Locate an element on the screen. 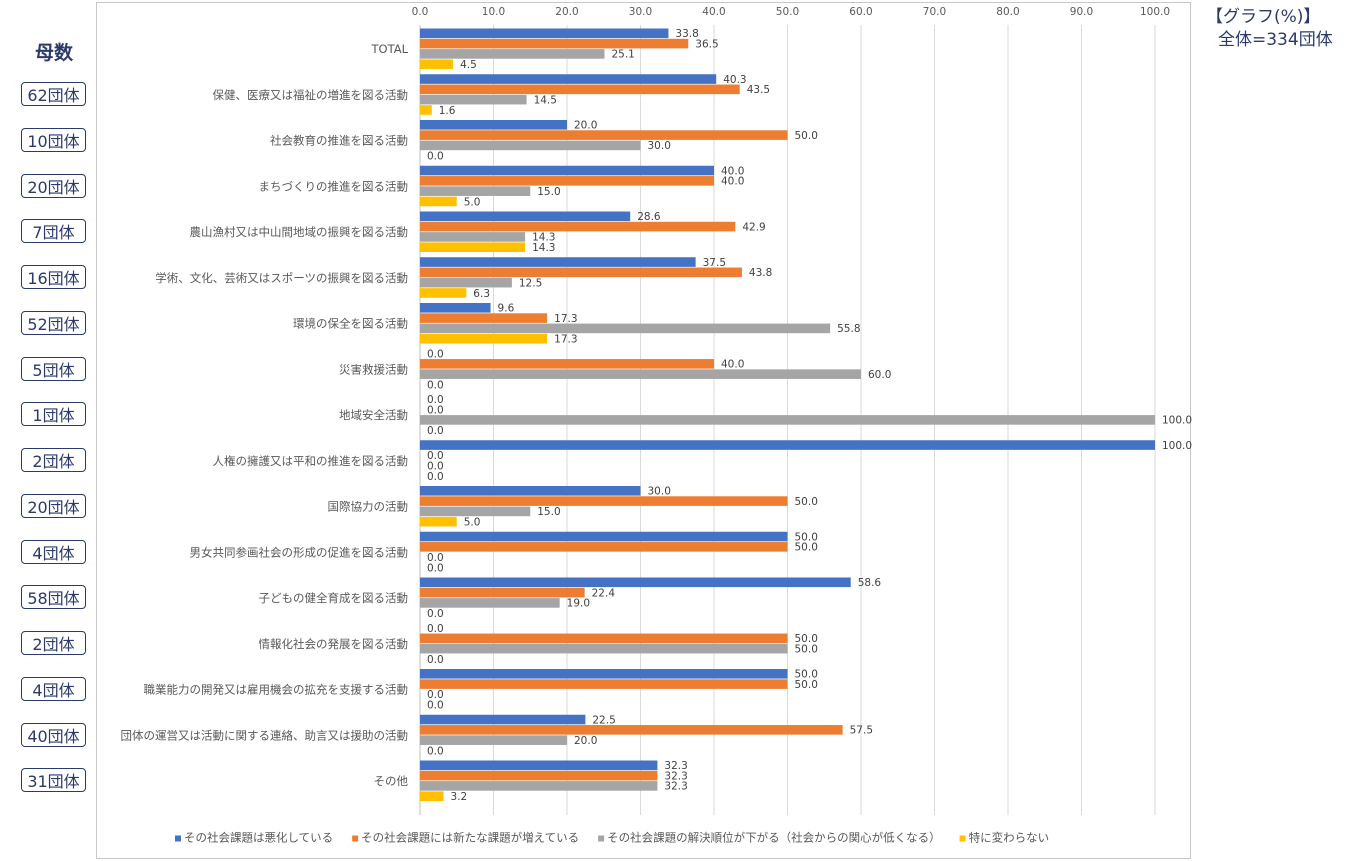 This screenshot has height=861, width=1361. x-tick-label: 10.0 is located at coordinates (493, 12).